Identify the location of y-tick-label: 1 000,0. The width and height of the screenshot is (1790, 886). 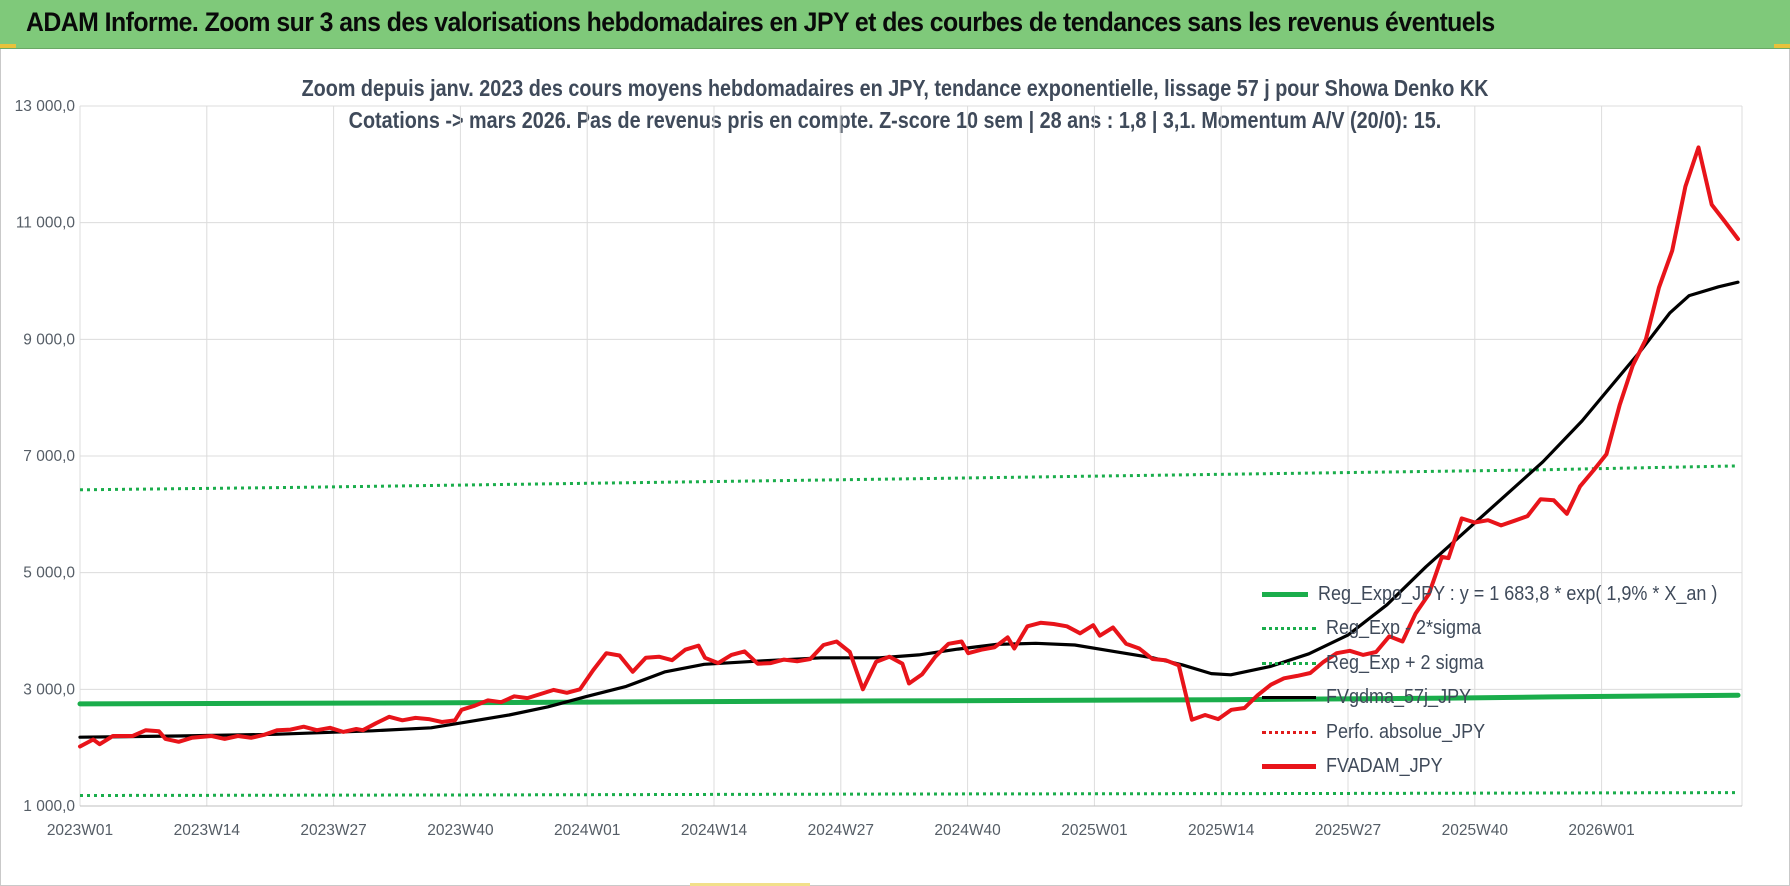
(49, 806).